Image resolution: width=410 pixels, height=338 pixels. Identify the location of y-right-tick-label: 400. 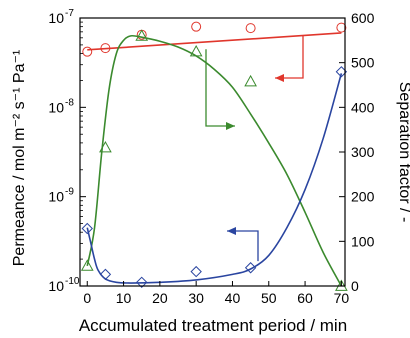
(363, 107).